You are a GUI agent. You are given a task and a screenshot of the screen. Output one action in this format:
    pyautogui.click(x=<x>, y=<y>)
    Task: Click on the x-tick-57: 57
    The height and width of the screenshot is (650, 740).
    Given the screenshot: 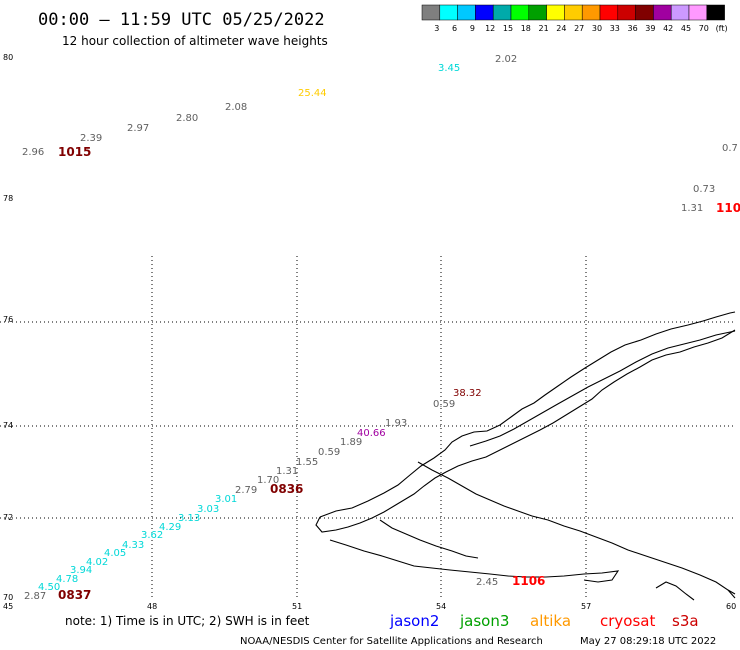 What is the action you would take?
    pyautogui.click(x=586, y=606)
    